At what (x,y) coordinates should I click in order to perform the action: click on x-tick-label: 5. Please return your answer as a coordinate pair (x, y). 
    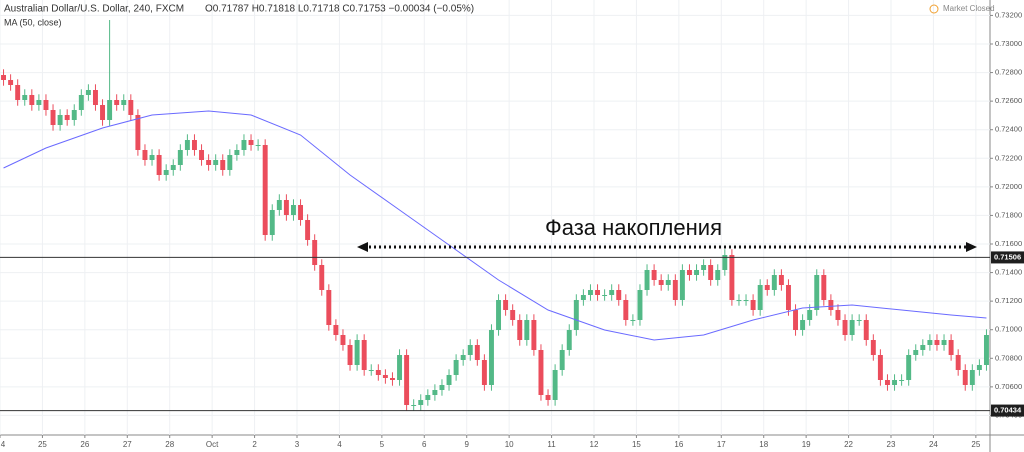
    Looking at the image, I should click on (382, 444).